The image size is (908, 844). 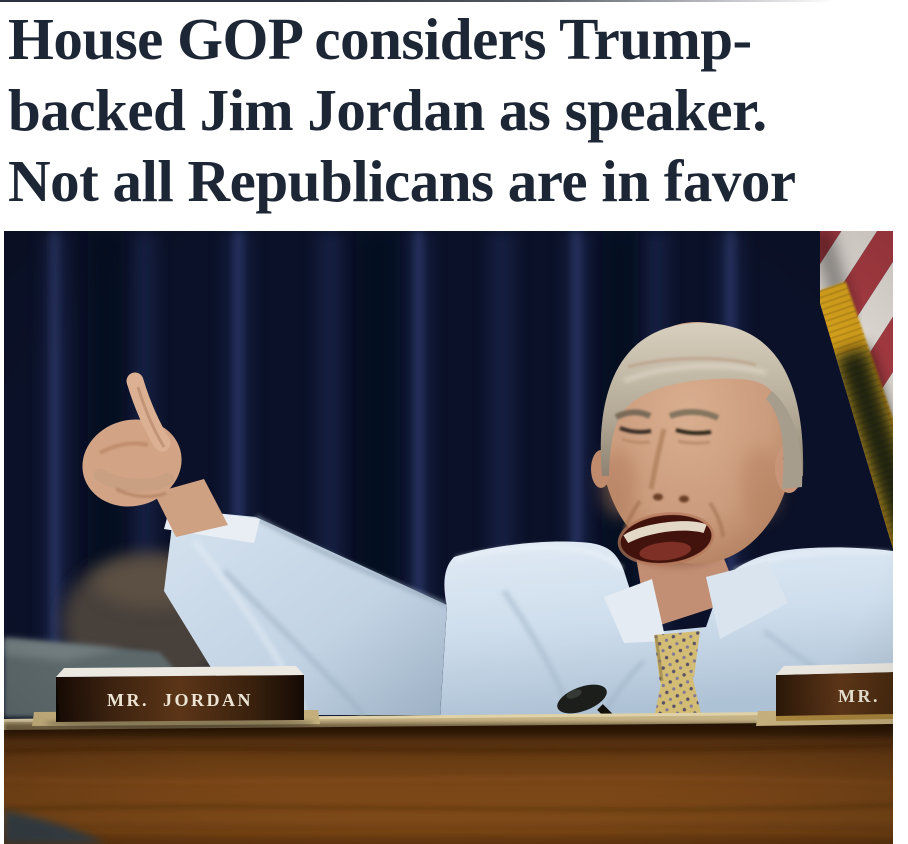 I want to click on headline-line-1: House GOP considers Trump-, so click(x=380, y=39).